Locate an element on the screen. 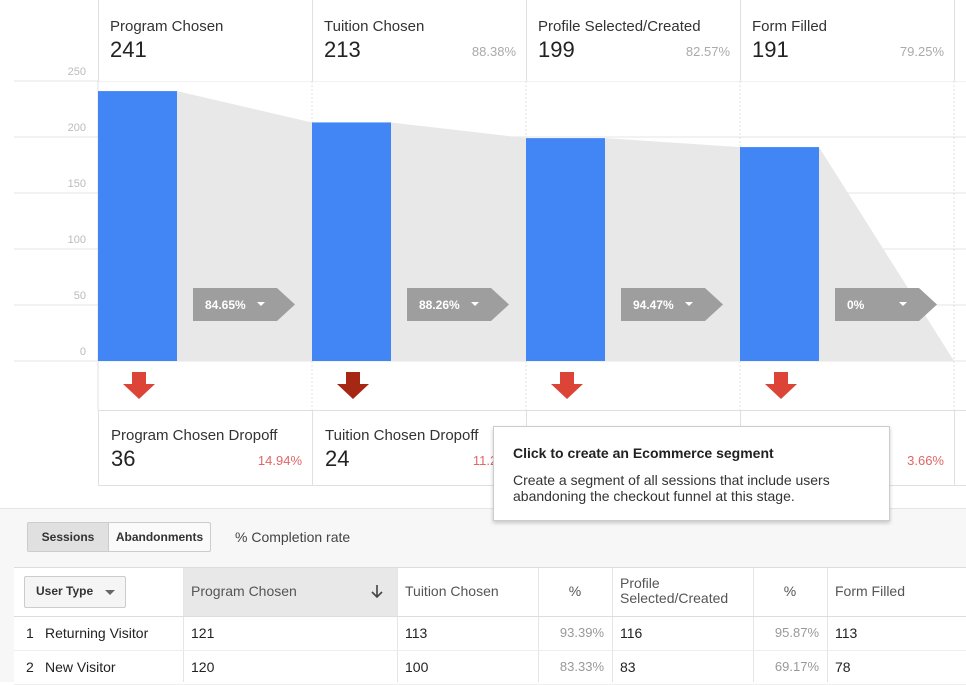 The width and height of the screenshot is (966, 685). column-header: Program Chosen is located at coordinates (290, 591).